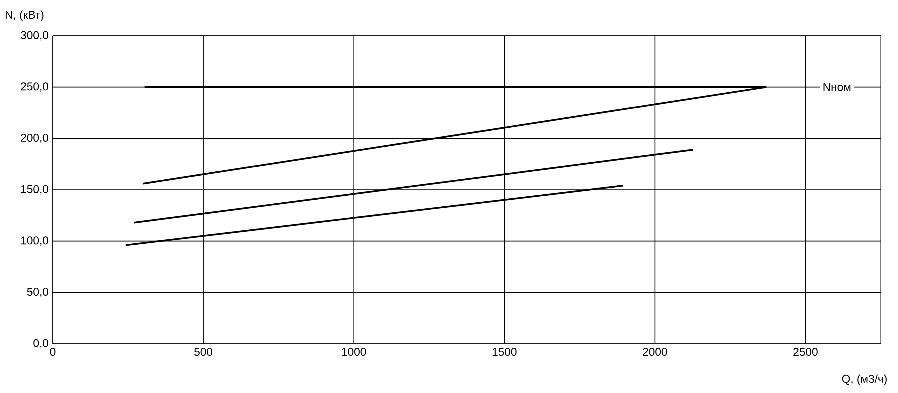 The height and width of the screenshot is (393, 898). What do you see at coordinates (35, 241) in the screenshot?
I see `y-tick-label: 100,0` at bounding box center [35, 241].